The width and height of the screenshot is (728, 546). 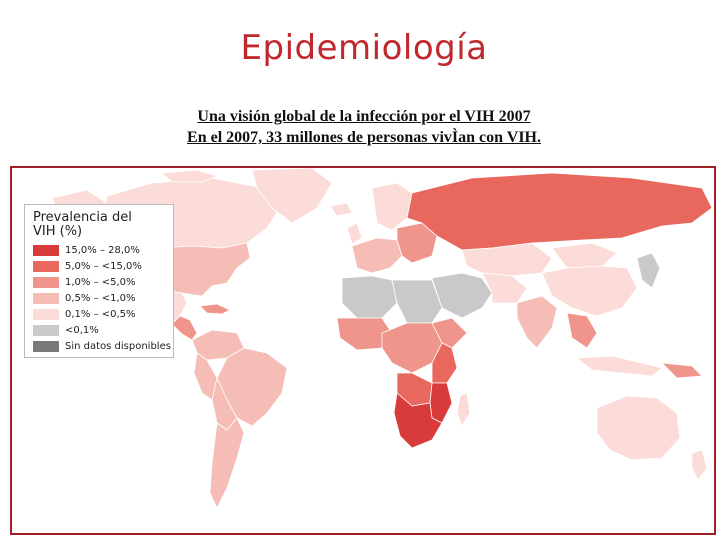 I want to click on legend-item: 1,0% – <5,0%, so click(x=100, y=282).